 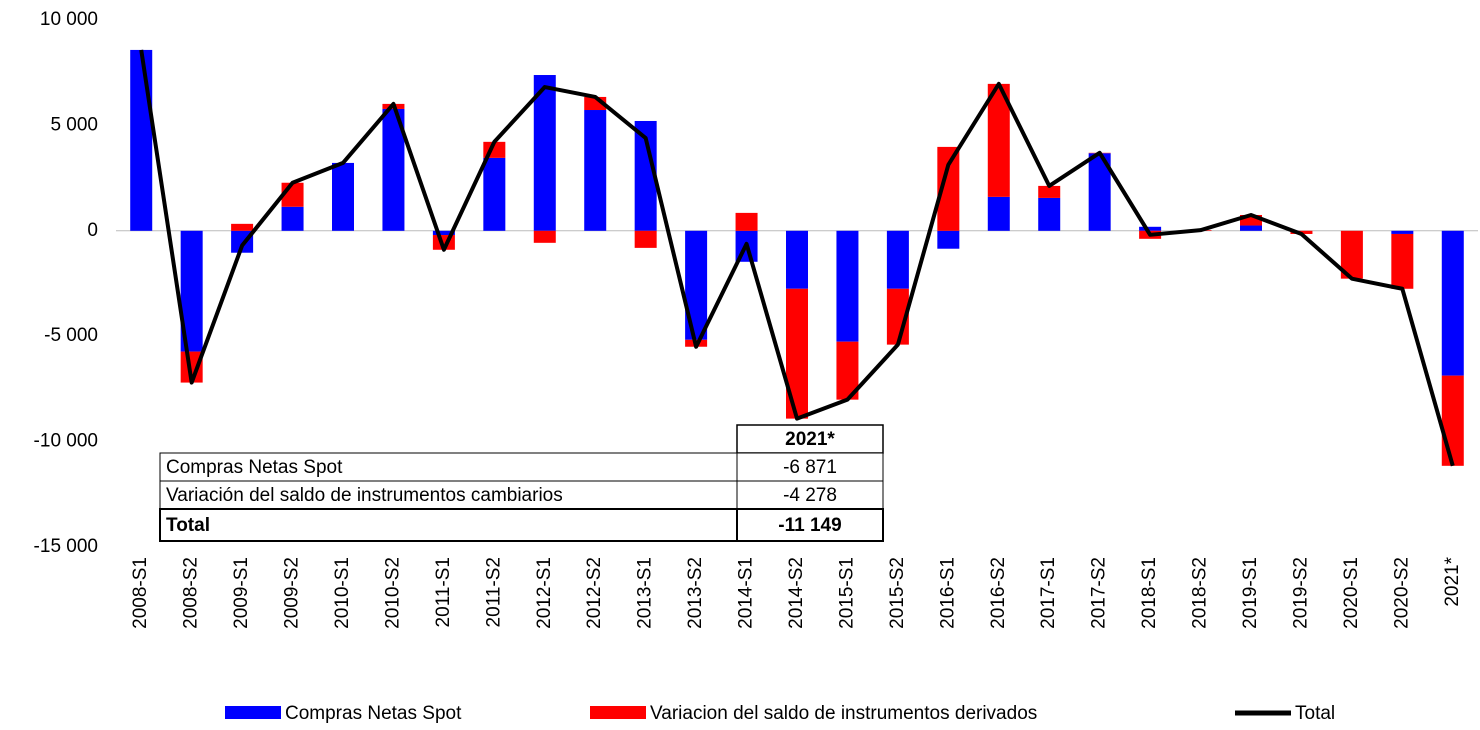 What do you see at coordinates (241, 593) in the screenshot?
I see `x-tick-label: 2009-S1` at bounding box center [241, 593].